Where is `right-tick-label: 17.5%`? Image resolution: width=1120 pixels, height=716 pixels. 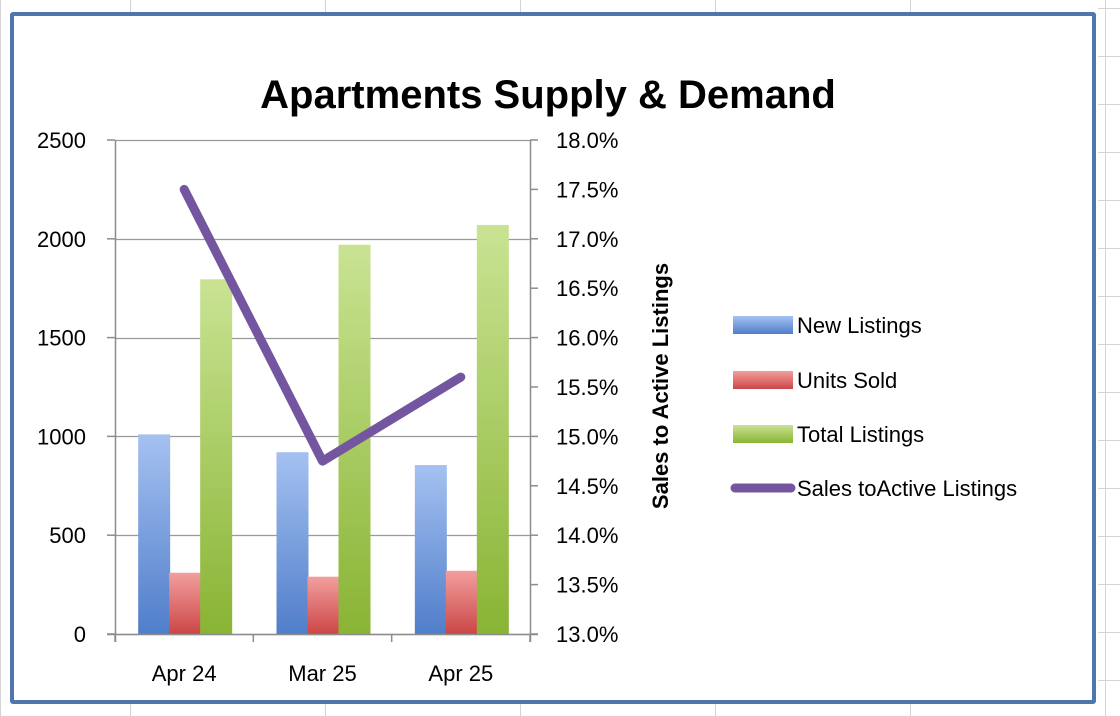
right-tick-label: 17.5% is located at coordinates (587, 189).